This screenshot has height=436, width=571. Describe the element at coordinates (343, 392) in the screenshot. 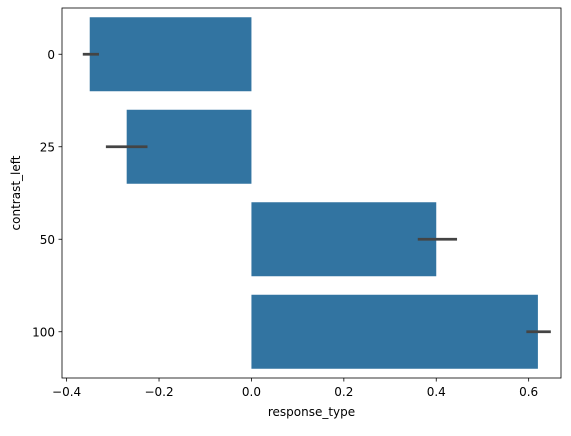

I see `x-tick-label-3: 0.2` at that location.